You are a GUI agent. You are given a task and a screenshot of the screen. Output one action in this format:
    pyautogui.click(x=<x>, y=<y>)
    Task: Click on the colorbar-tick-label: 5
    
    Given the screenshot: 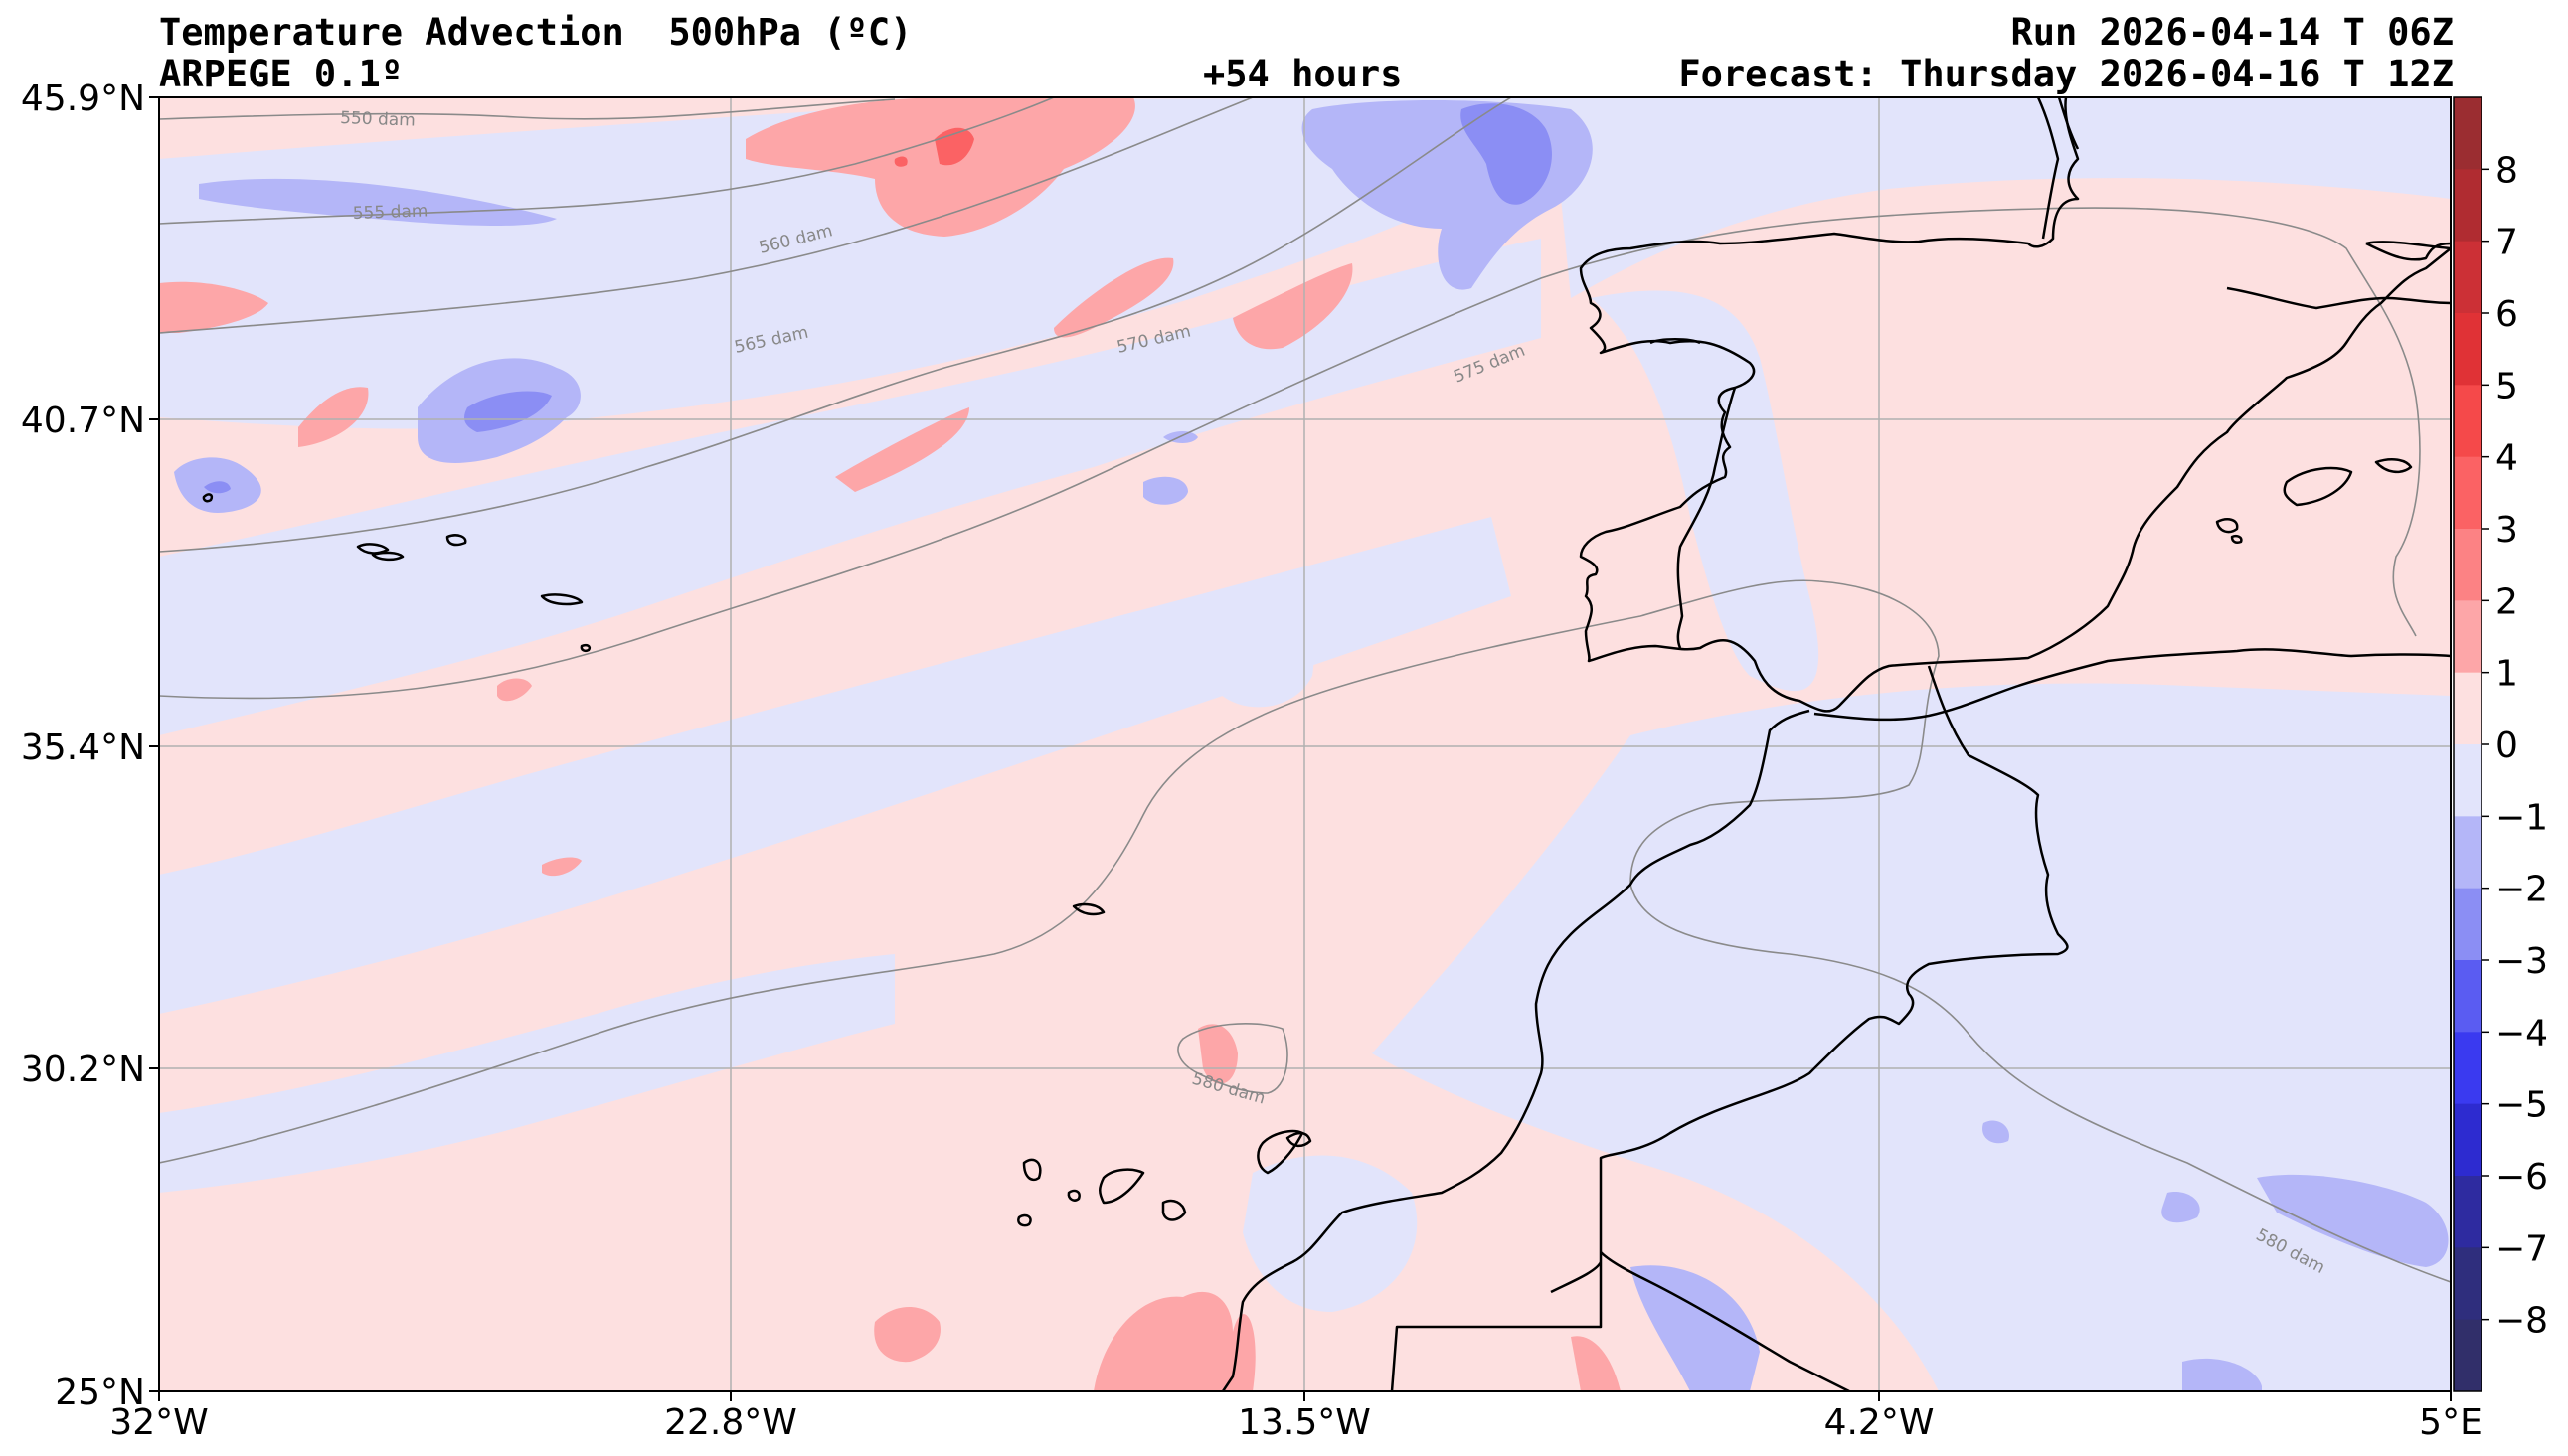 What is the action you would take?
    pyautogui.click(x=2506, y=386)
    